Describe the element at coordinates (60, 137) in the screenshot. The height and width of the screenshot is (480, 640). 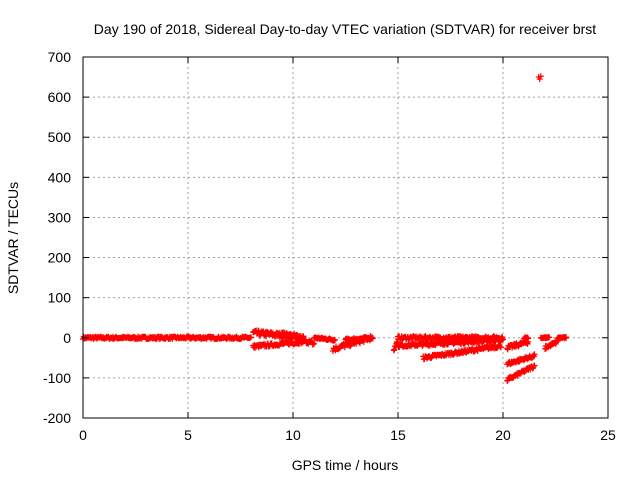
I see `y-tick-label: 500` at that location.